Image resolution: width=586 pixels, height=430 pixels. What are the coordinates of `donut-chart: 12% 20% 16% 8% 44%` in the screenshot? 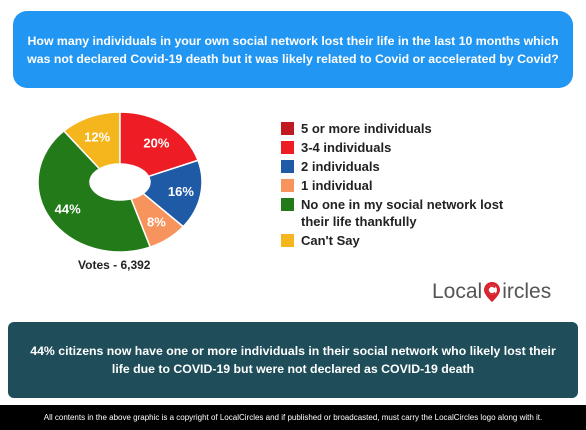 It's located at (120, 182).